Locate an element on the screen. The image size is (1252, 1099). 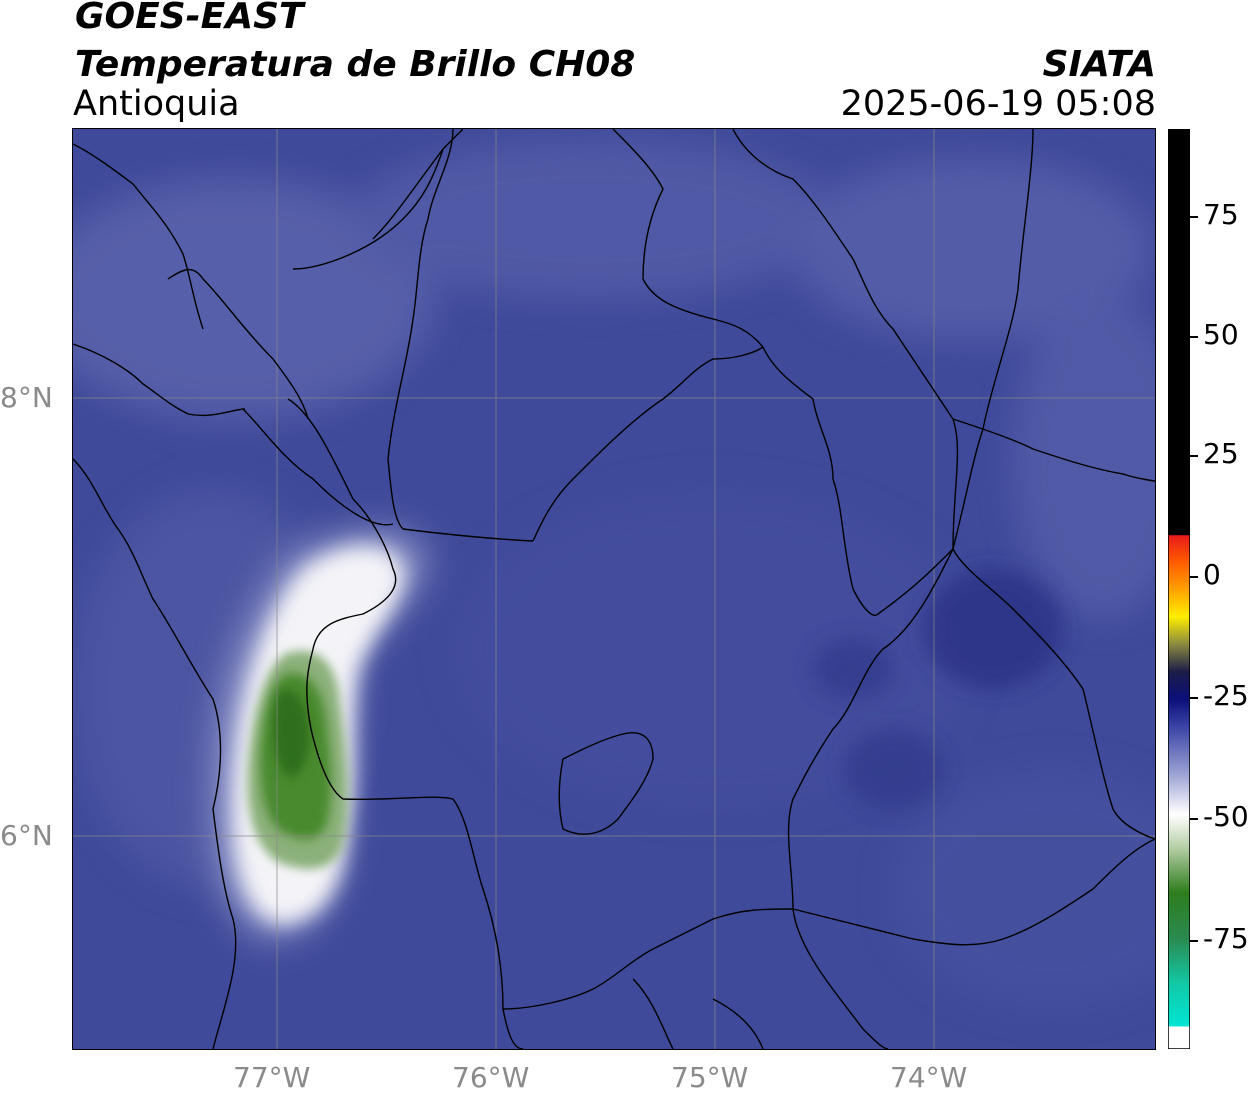
source-label: SIATA is located at coordinates (1099, 64).